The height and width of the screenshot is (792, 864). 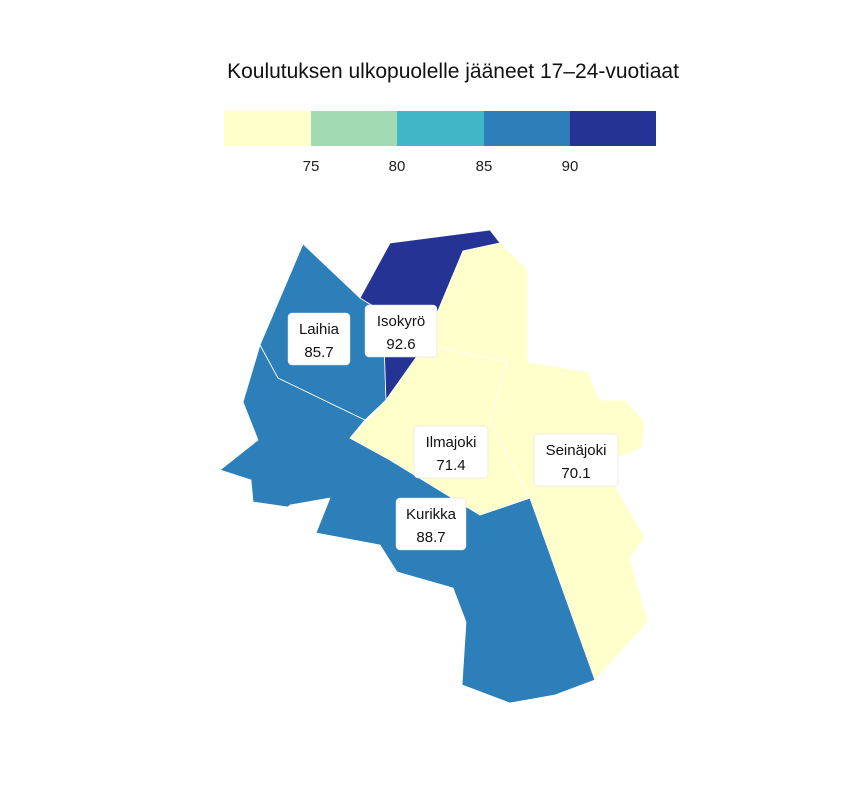 I want to click on legend-tick-label: 75, so click(x=311, y=166).